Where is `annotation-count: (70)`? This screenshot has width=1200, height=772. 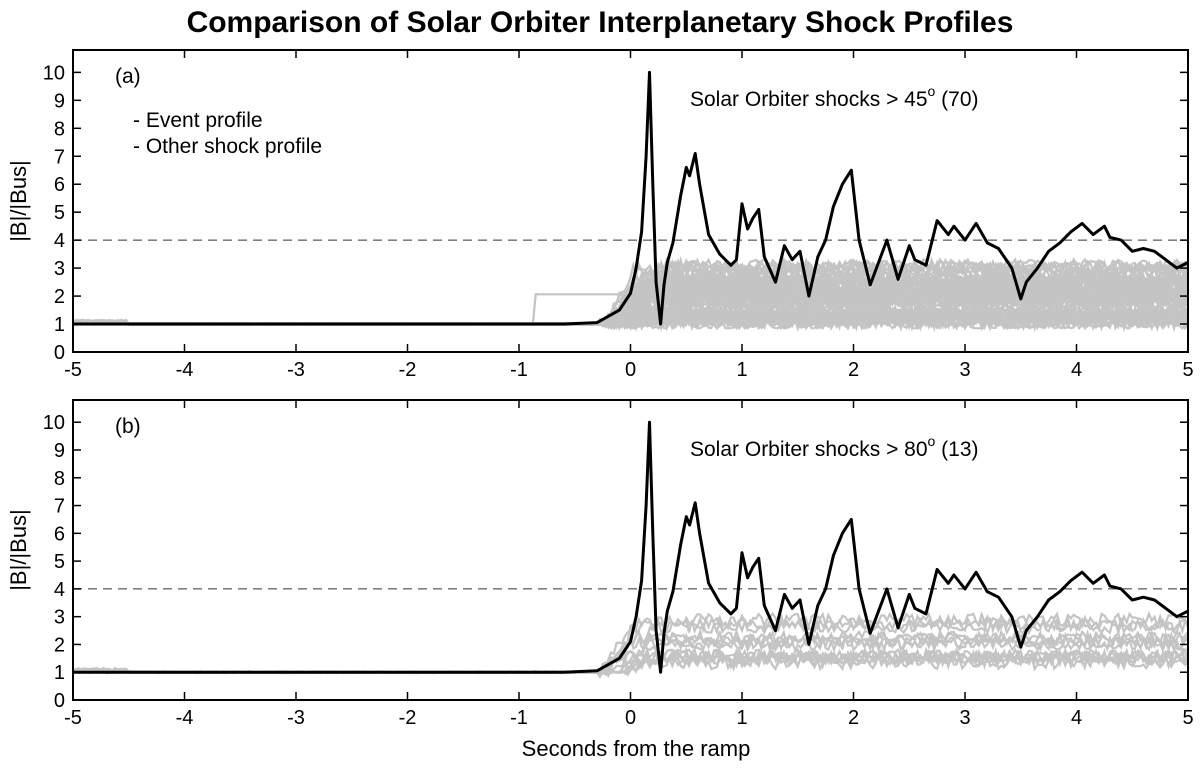 annotation-count: (70) is located at coordinates (956, 99).